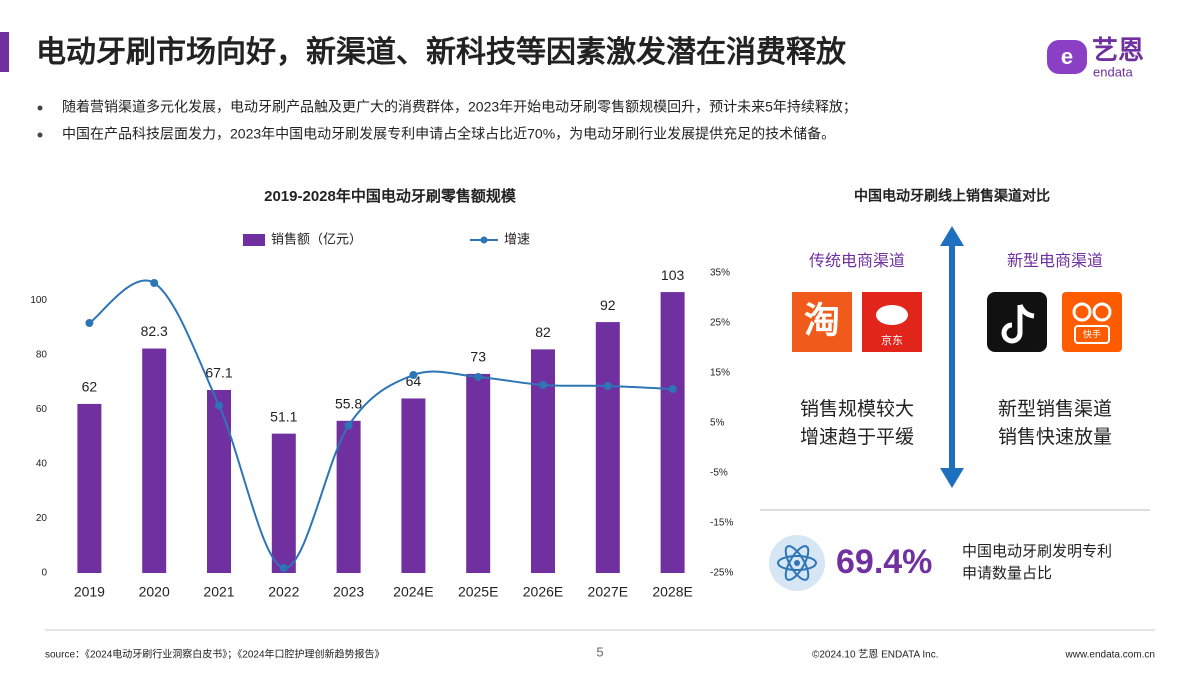  I want to click on y2-tick-label: 35%, so click(720, 273).